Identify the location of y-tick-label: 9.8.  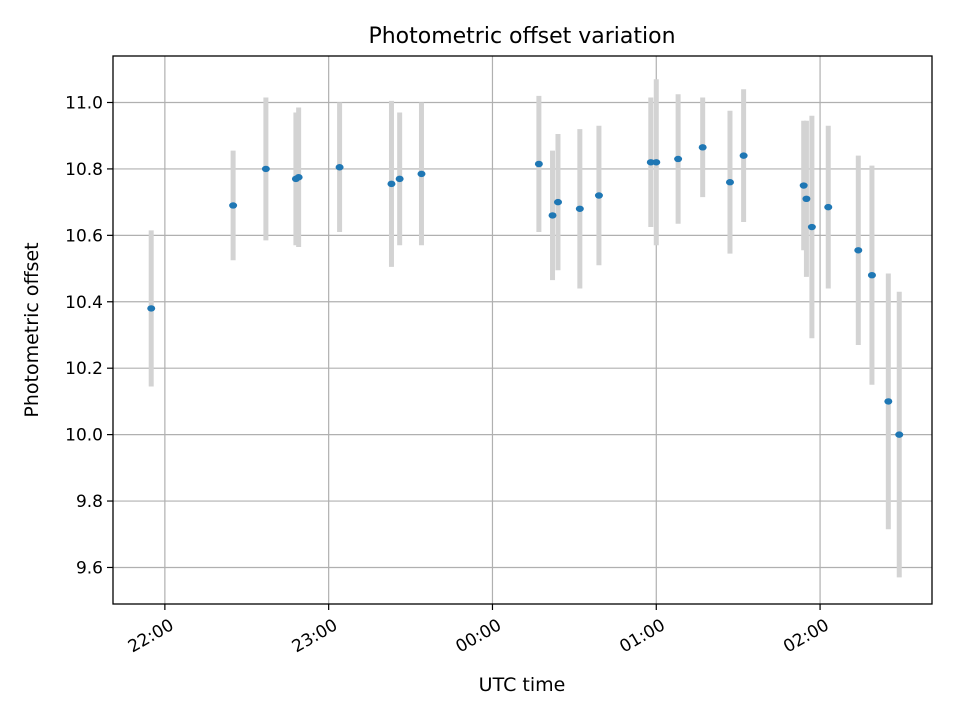
(89, 502).